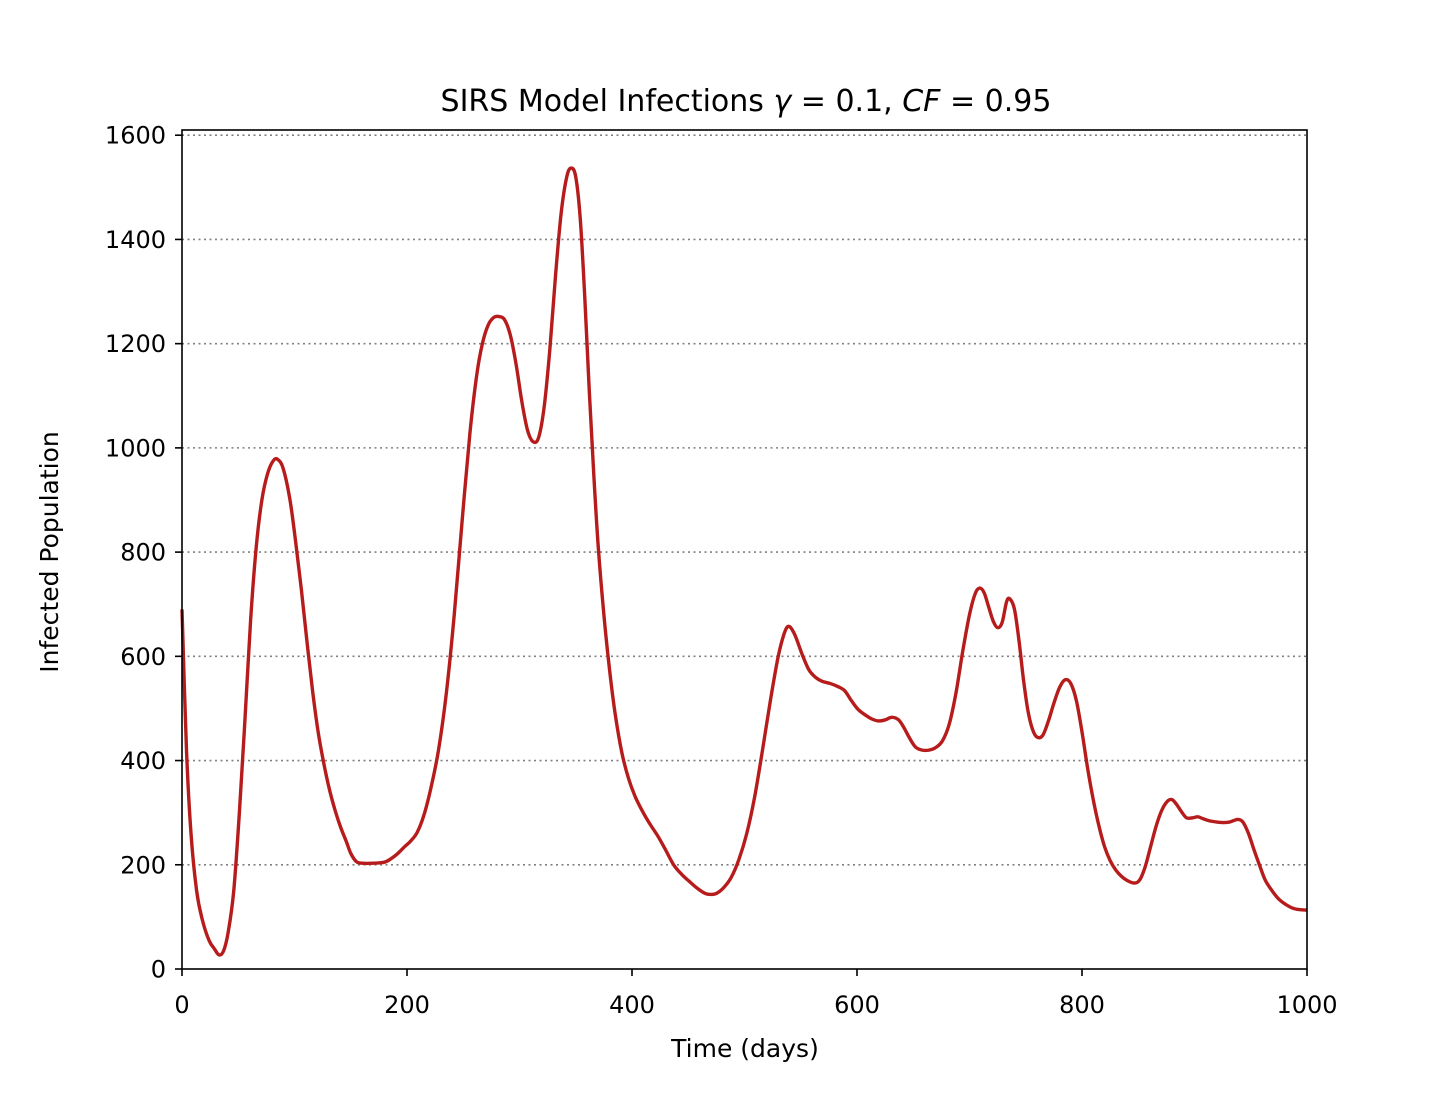 This screenshot has height=1093, width=1452. Describe the element at coordinates (857, 1005) in the screenshot. I see `x-tick-label: 600` at that location.